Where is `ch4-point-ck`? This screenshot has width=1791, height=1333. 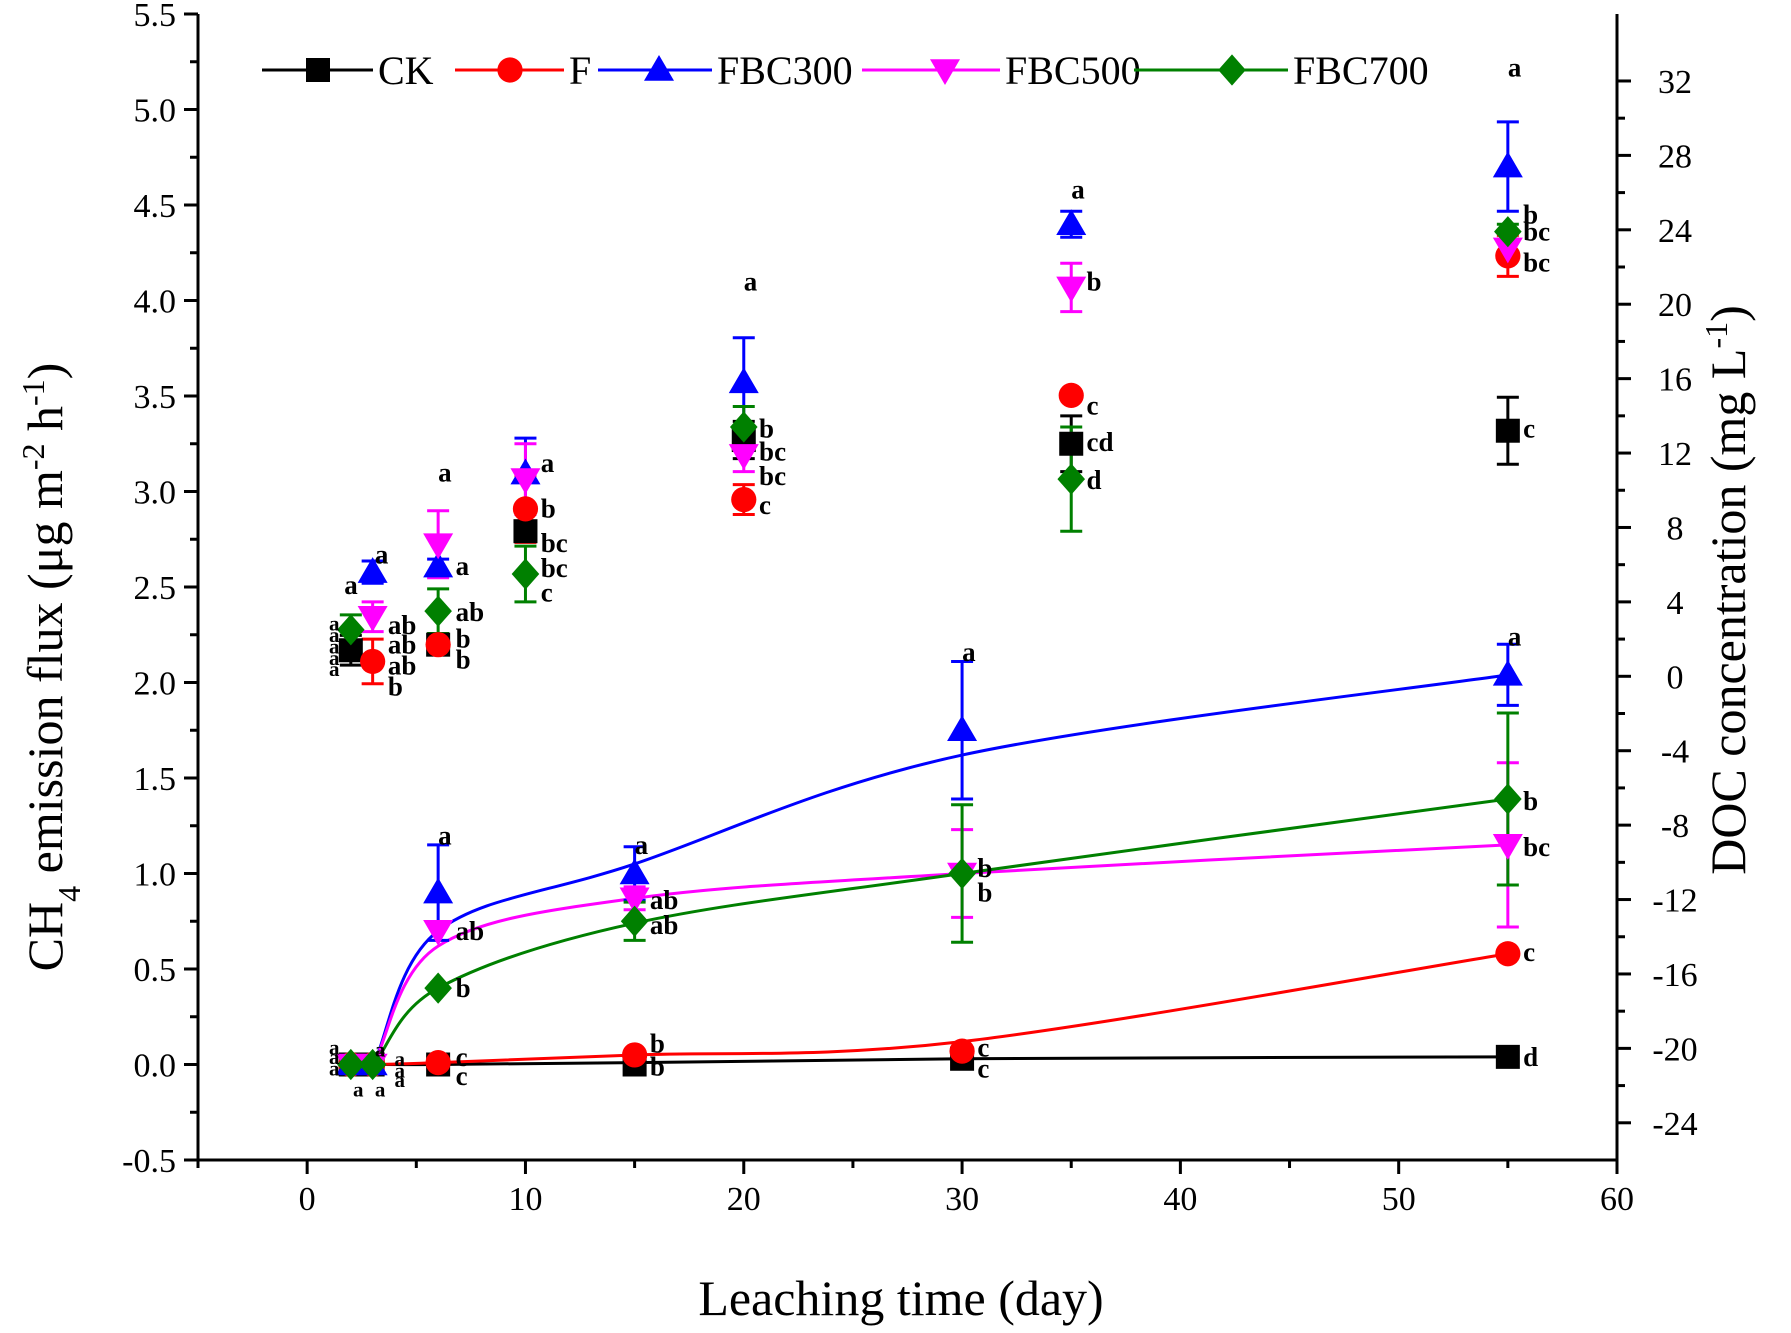 ch4-point-ck is located at coordinates (1507, 1056).